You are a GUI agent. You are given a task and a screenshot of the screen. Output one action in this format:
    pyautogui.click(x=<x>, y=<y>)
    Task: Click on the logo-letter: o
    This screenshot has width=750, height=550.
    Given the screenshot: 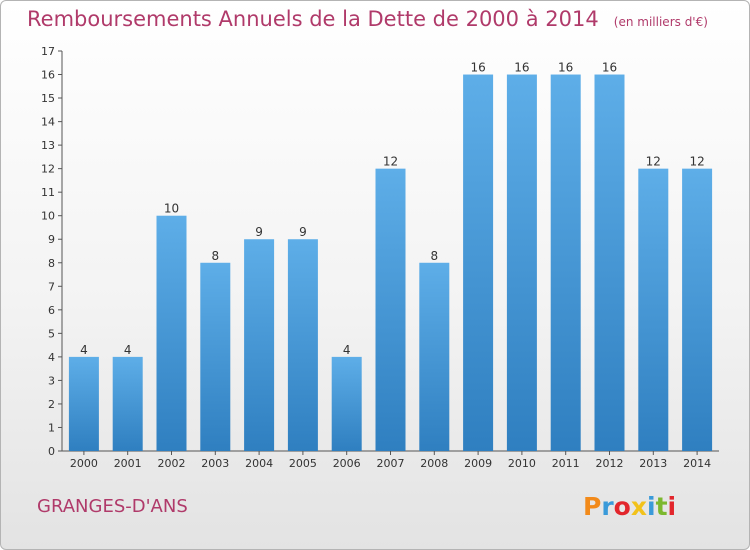 What is the action you would take?
    pyautogui.click(x=622, y=506)
    